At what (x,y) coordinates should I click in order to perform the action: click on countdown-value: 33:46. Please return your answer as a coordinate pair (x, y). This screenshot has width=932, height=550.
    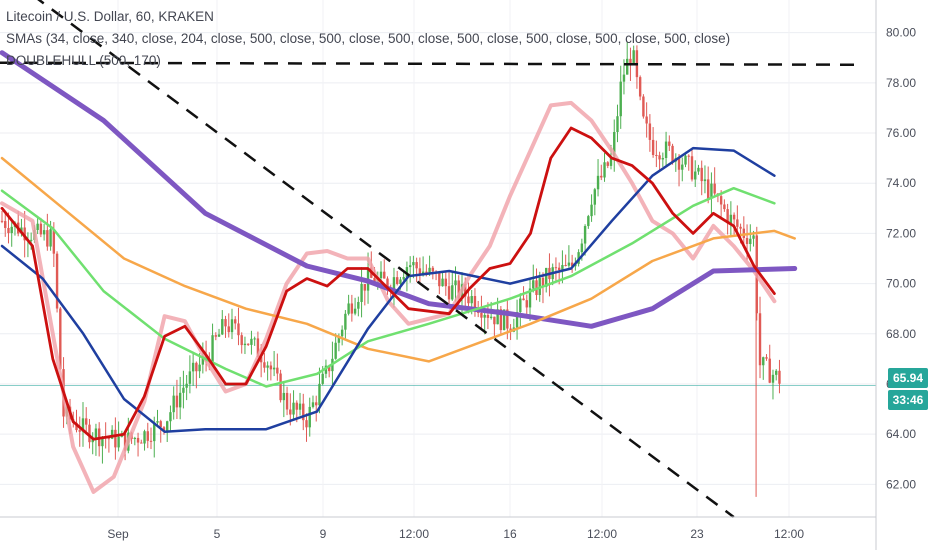
    Looking at the image, I should click on (908, 400).